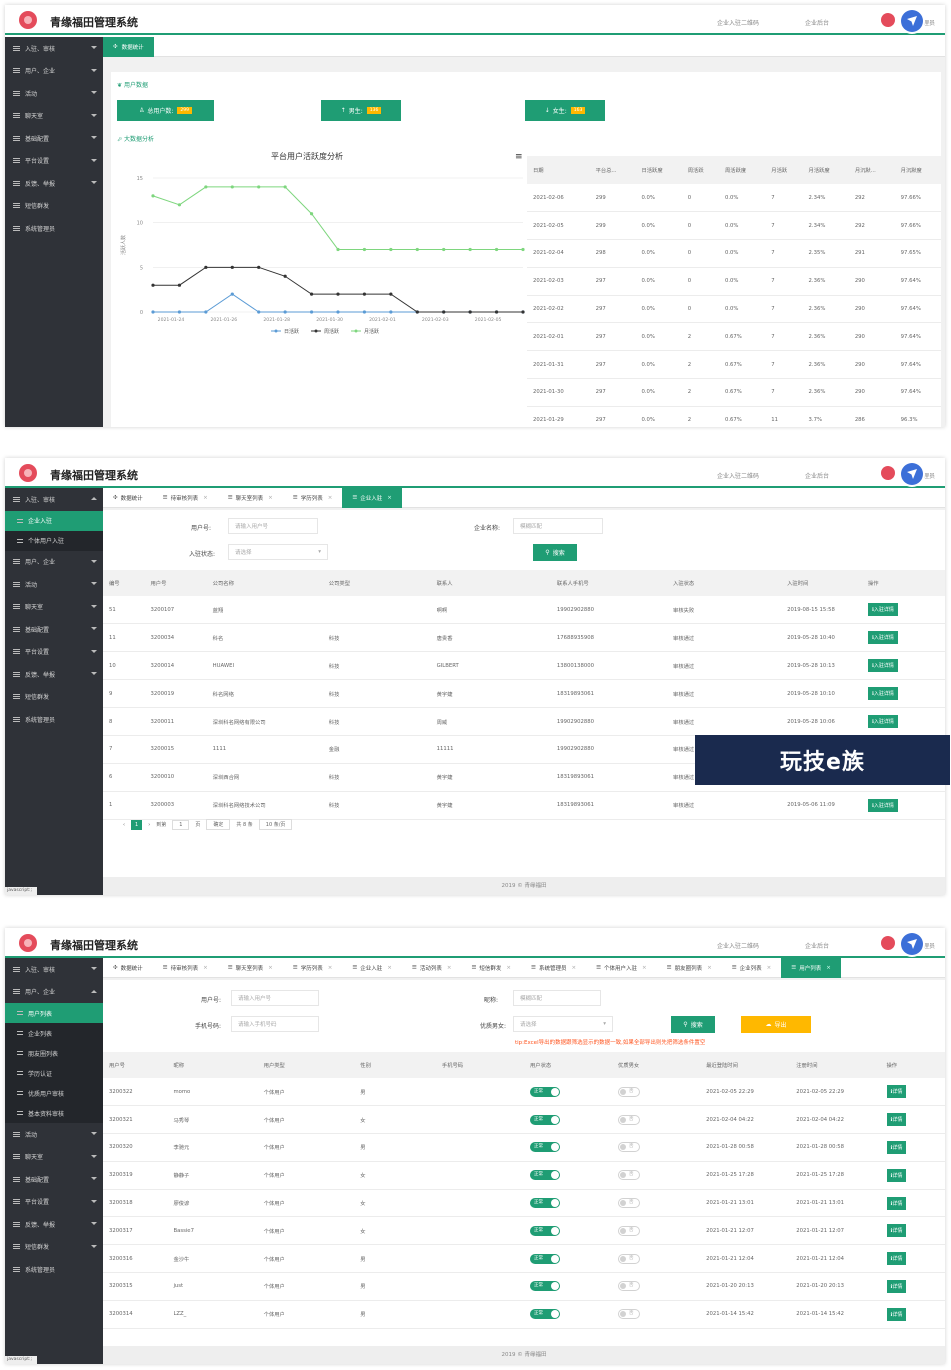 This screenshot has width=951, height=1370. What do you see at coordinates (185, 968) in the screenshot?
I see `tab: ☰ 待审核列表 ×` at bounding box center [185, 968].